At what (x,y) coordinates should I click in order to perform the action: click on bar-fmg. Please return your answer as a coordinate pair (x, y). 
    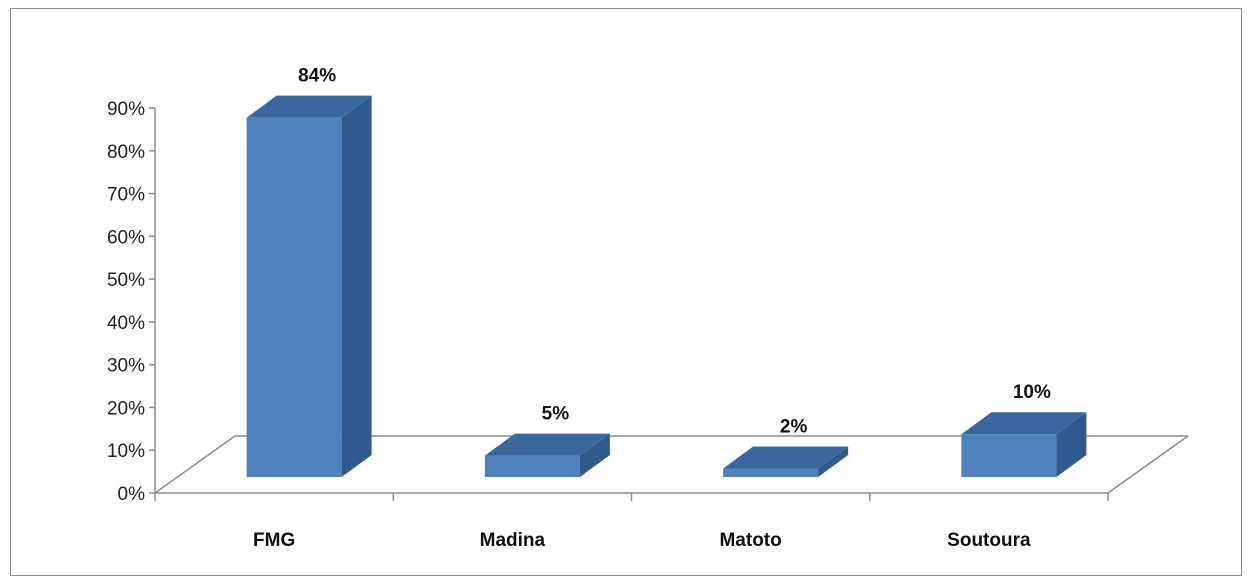
    Looking at the image, I should click on (309, 286).